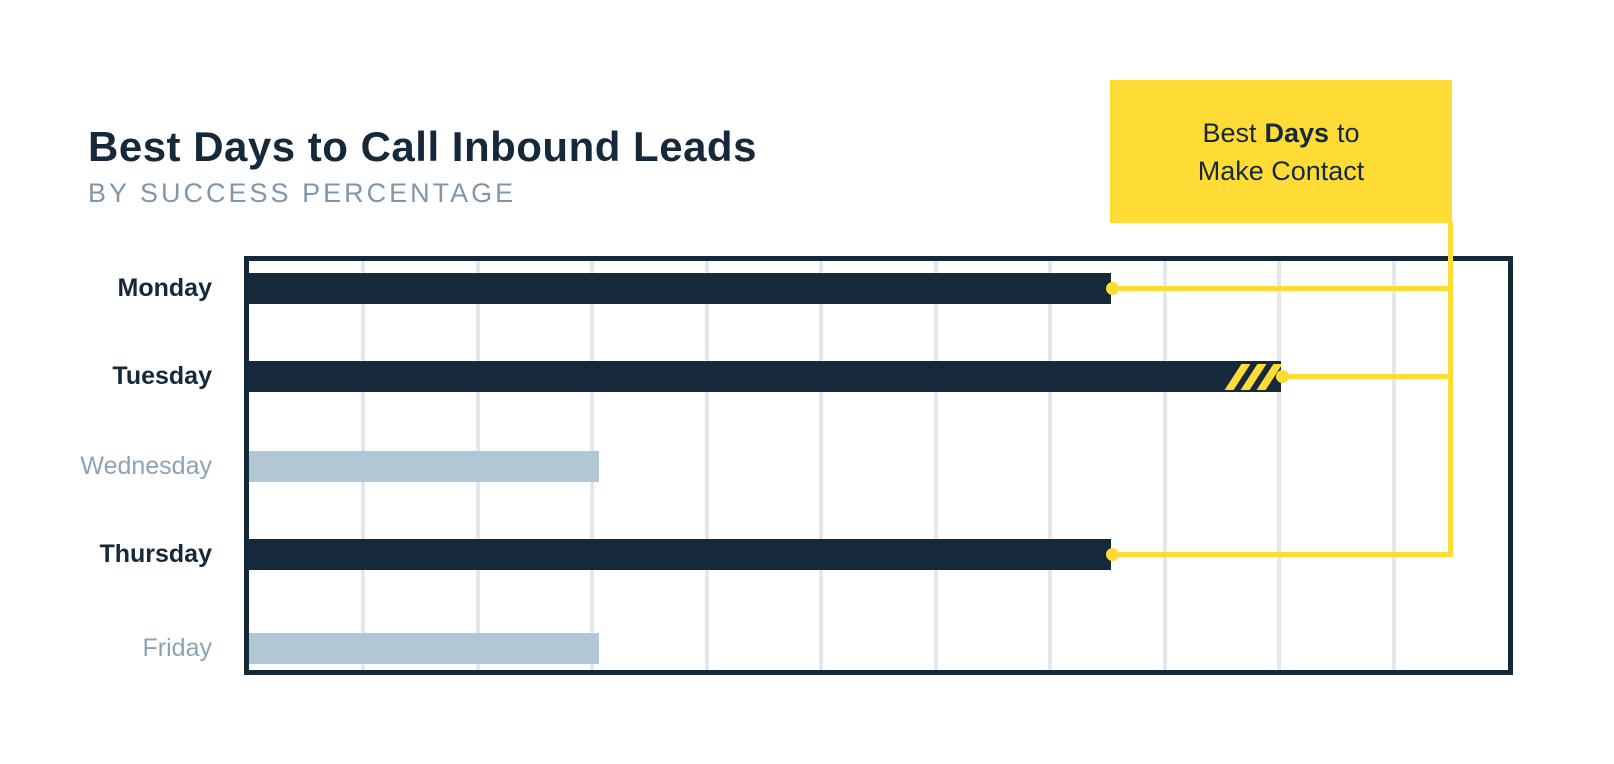 This screenshot has height=764, width=1614. What do you see at coordinates (680, 288) in the screenshot?
I see `bar-monday` at bounding box center [680, 288].